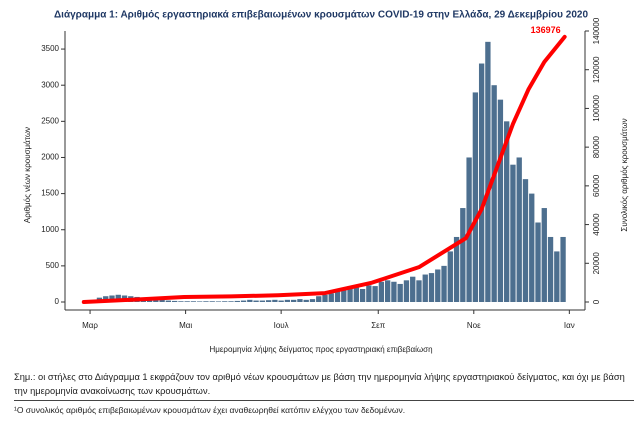  What do you see at coordinates (50, 229) in the screenshot?
I see `y-tick-label: 1000` at bounding box center [50, 229].